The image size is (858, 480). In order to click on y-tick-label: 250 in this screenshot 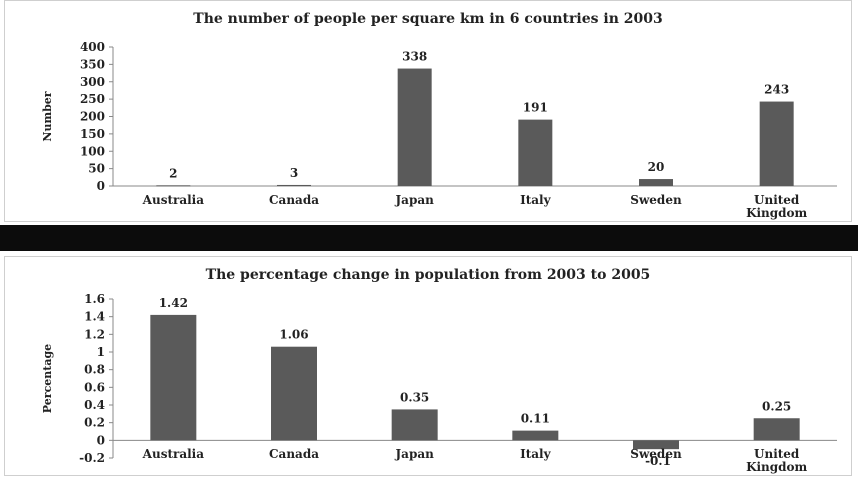, I will do `click(92, 99)`.